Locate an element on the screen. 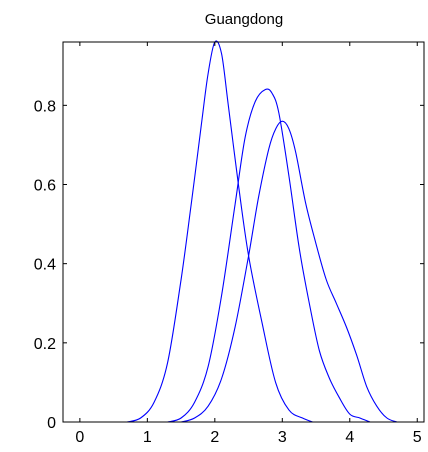 This screenshot has width=428, height=452. x-tick-label: 0 is located at coordinates (79, 437).